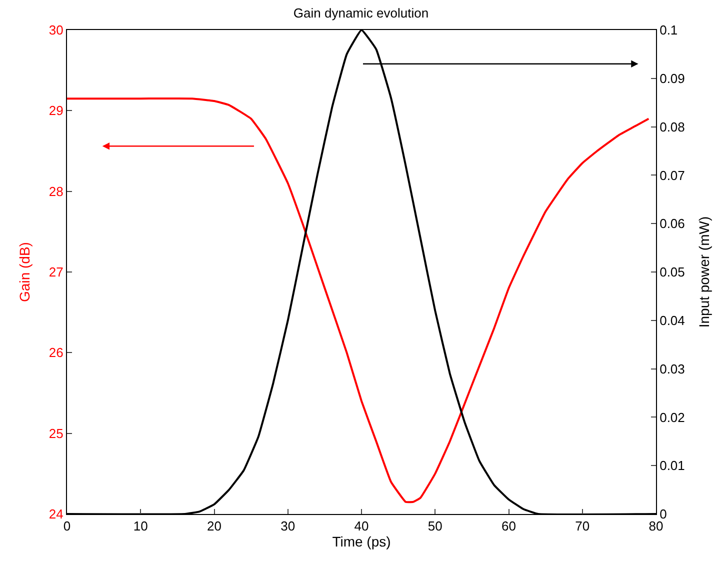 The height and width of the screenshot is (562, 722). Describe the element at coordinates (361, 13) in the screenshot. I see `chart-title: Gain dynamic evolution` at that location.